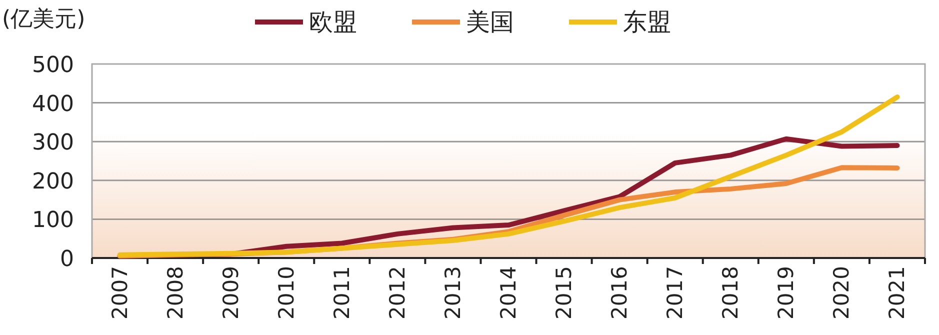 The height and width of the screenshot is (335, 939). Describe the element at coordinates (842, 293) in the screenshot. I see `x-tick-label: 2020` at that location.